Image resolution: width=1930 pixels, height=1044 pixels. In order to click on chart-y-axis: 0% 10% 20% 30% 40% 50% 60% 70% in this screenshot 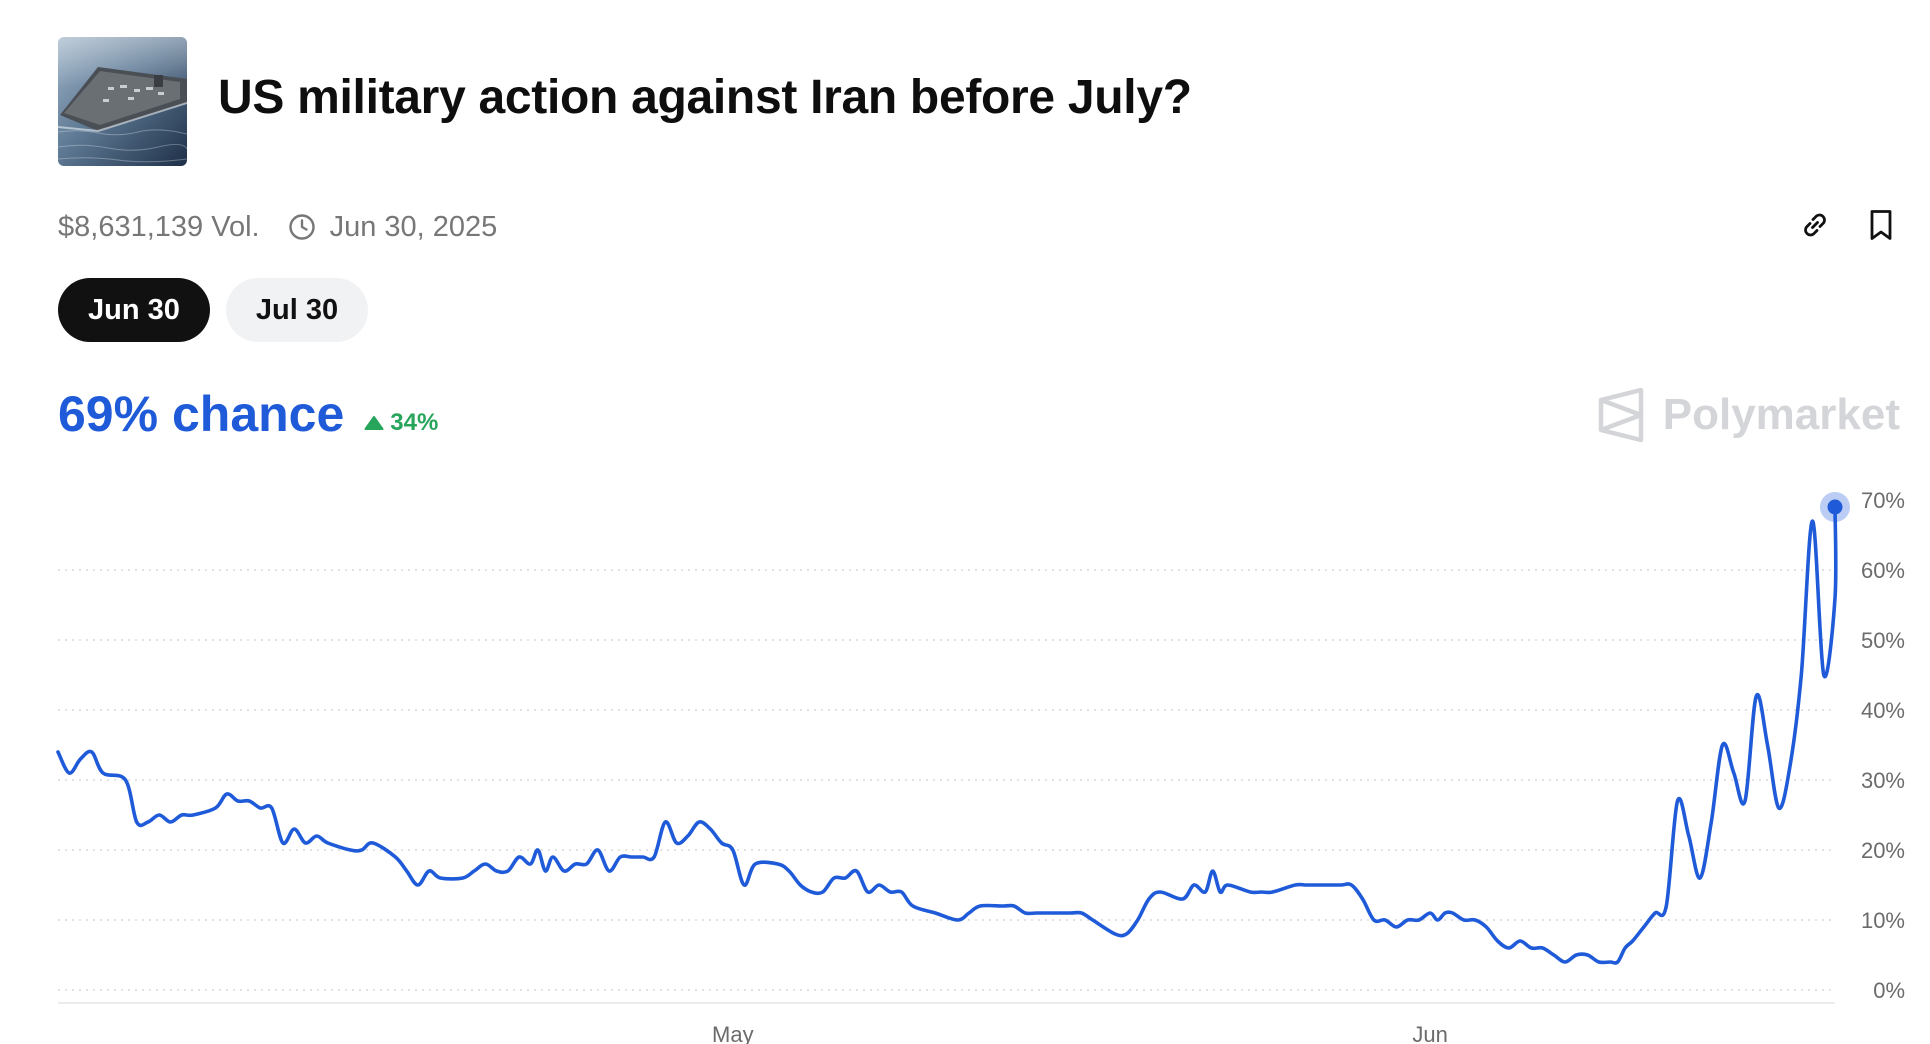, I will do `click(1883, 745)`.